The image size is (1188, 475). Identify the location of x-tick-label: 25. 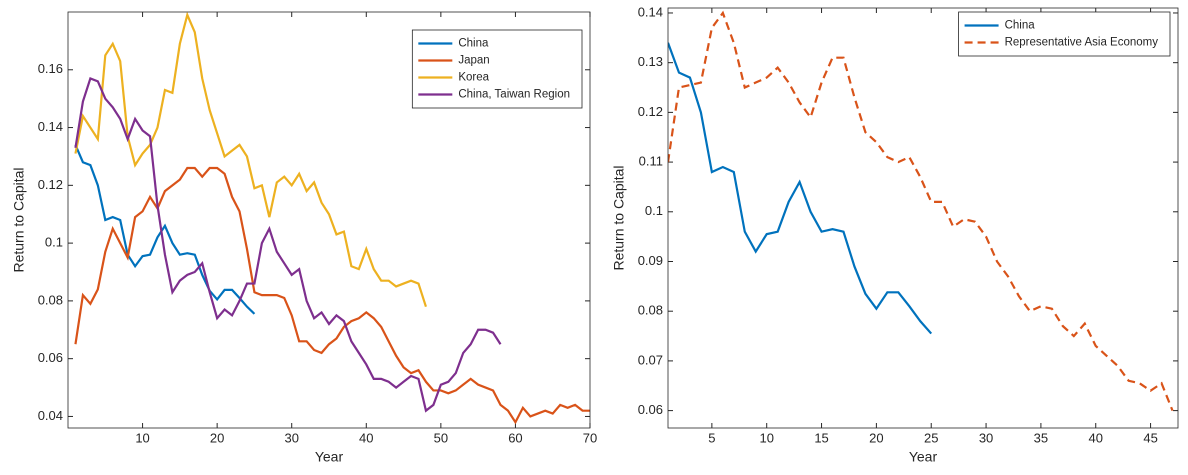
(931, 437).